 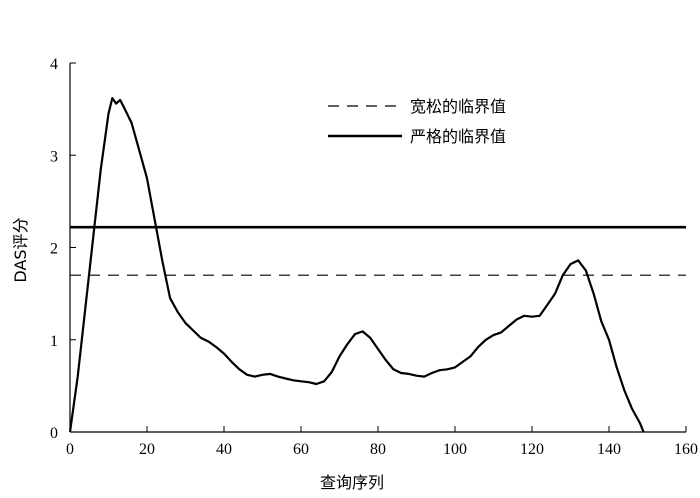 What do you see at coordinates (301, 449) in the screenshot?
I see `x-tick-label: 60` at bounding box center [301, 449].